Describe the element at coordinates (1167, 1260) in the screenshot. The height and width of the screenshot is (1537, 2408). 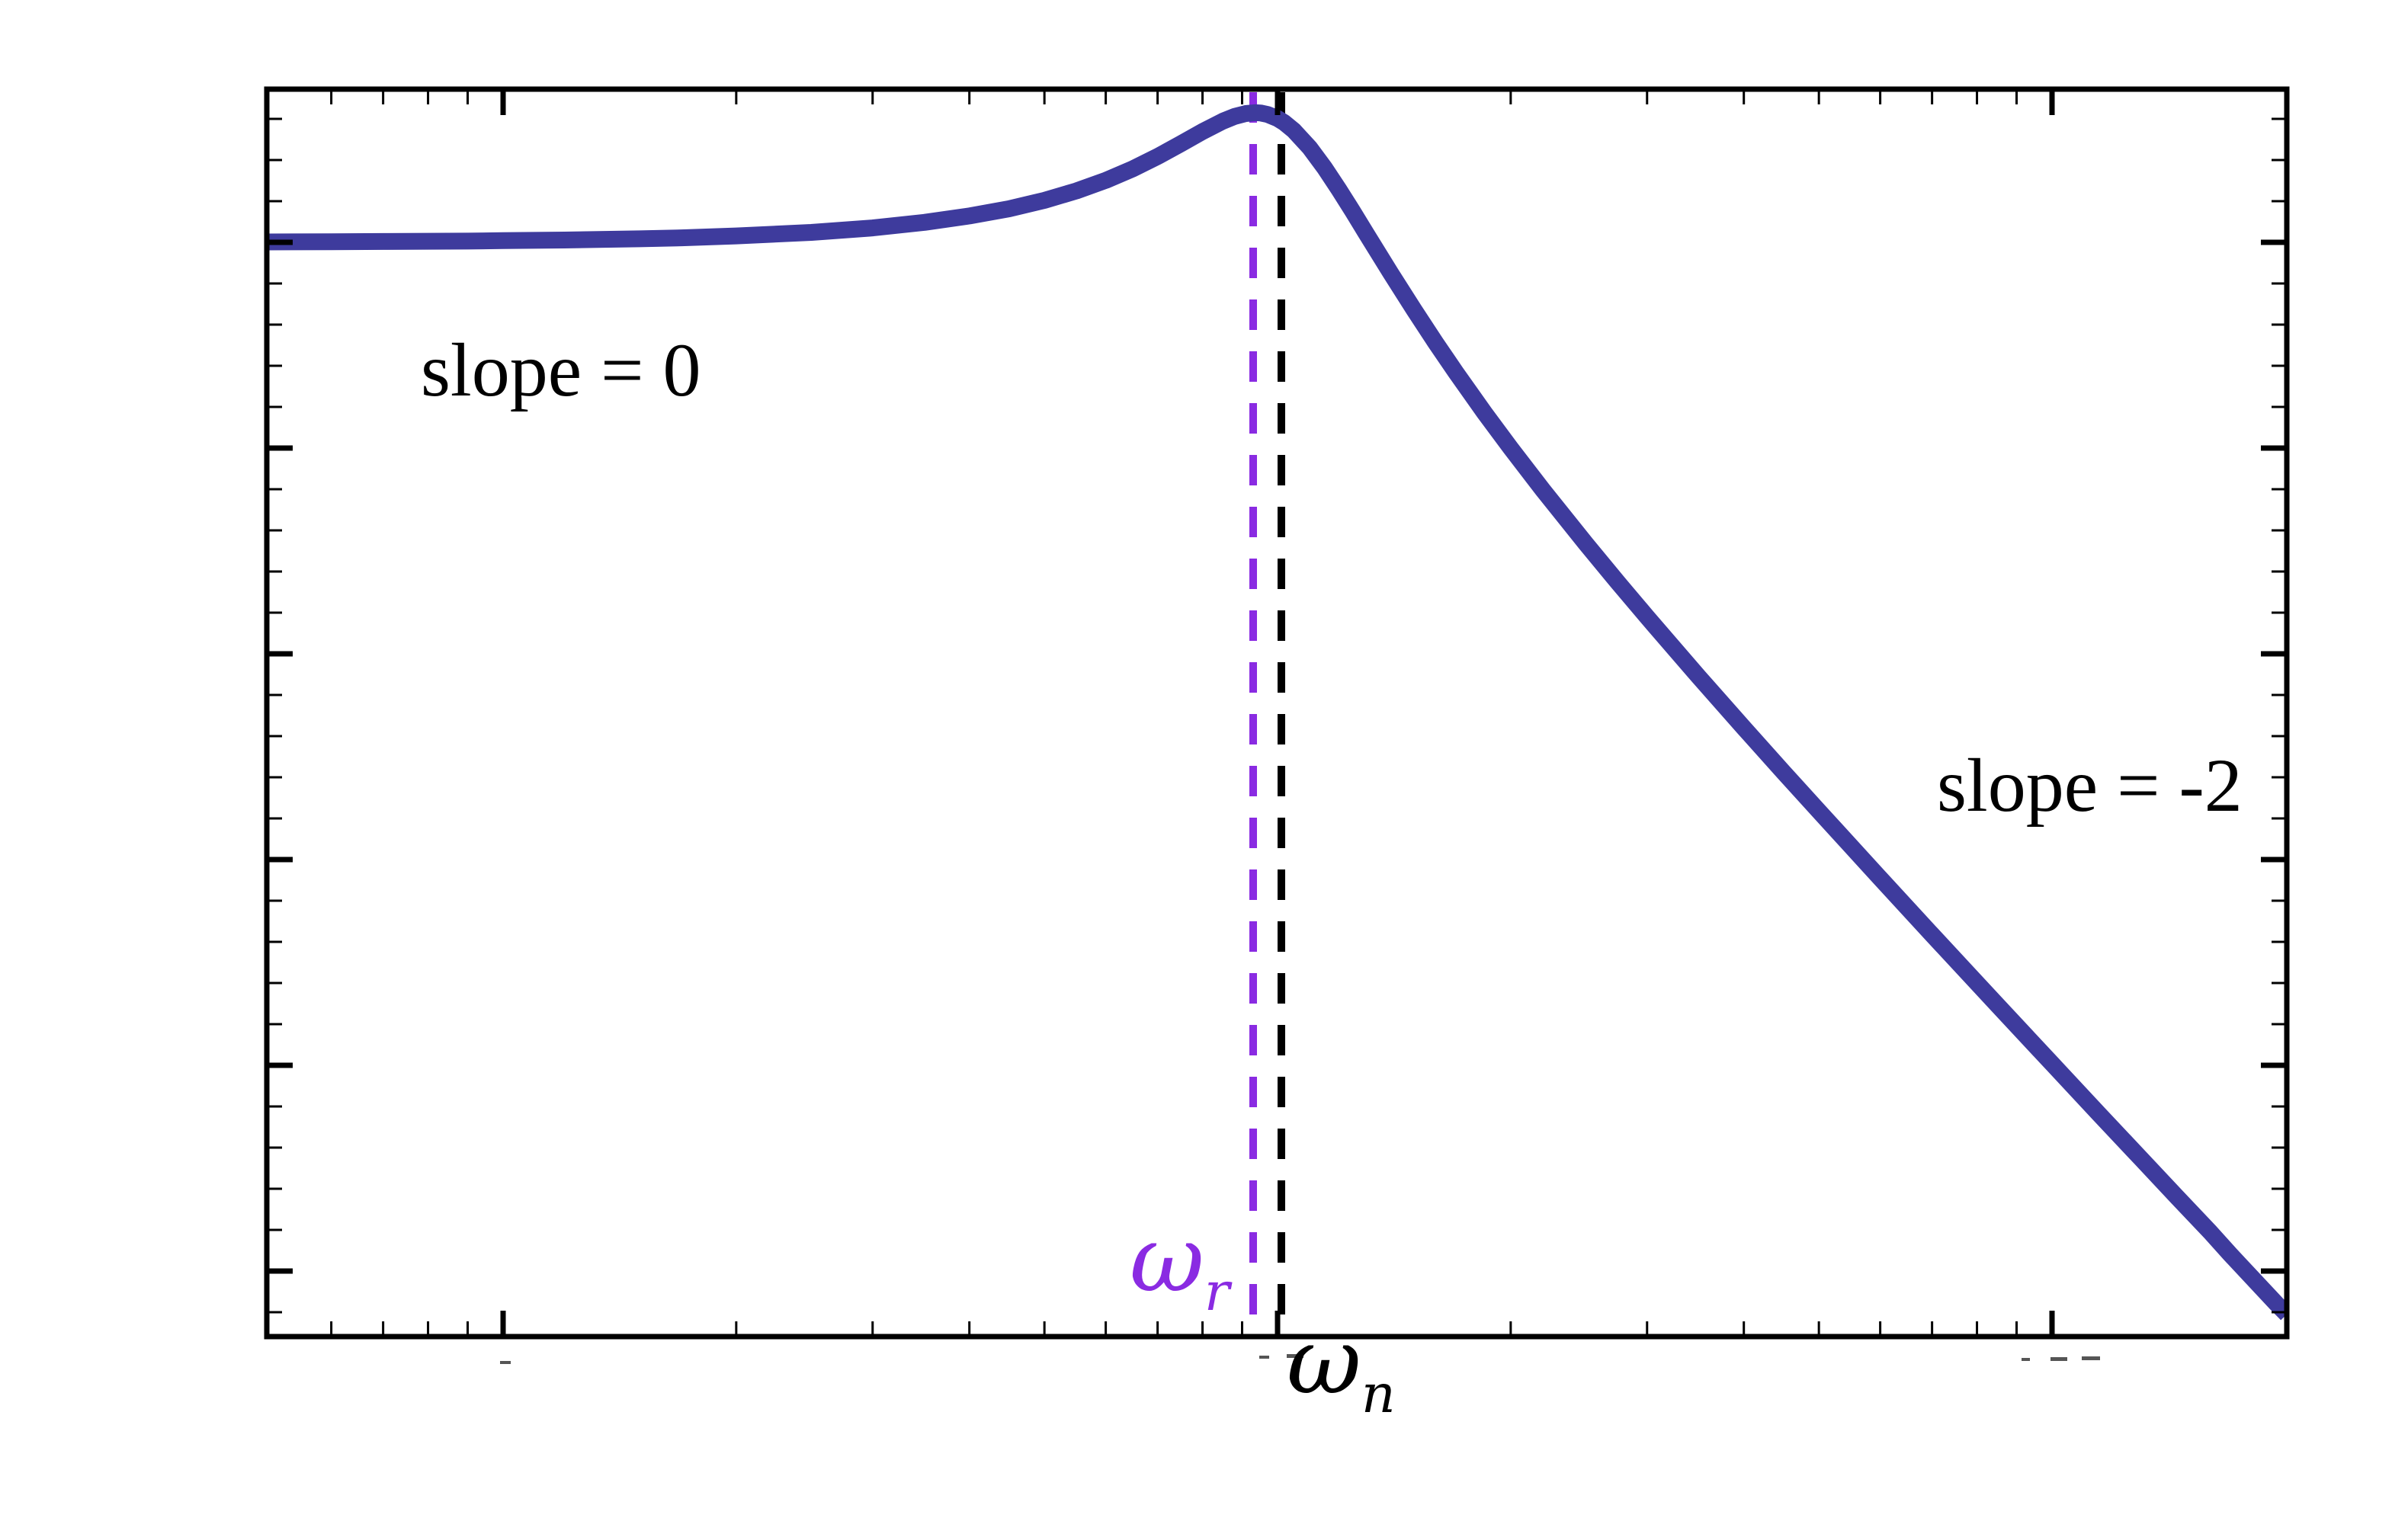
I see `omega-r-symbol: ω` at that location.